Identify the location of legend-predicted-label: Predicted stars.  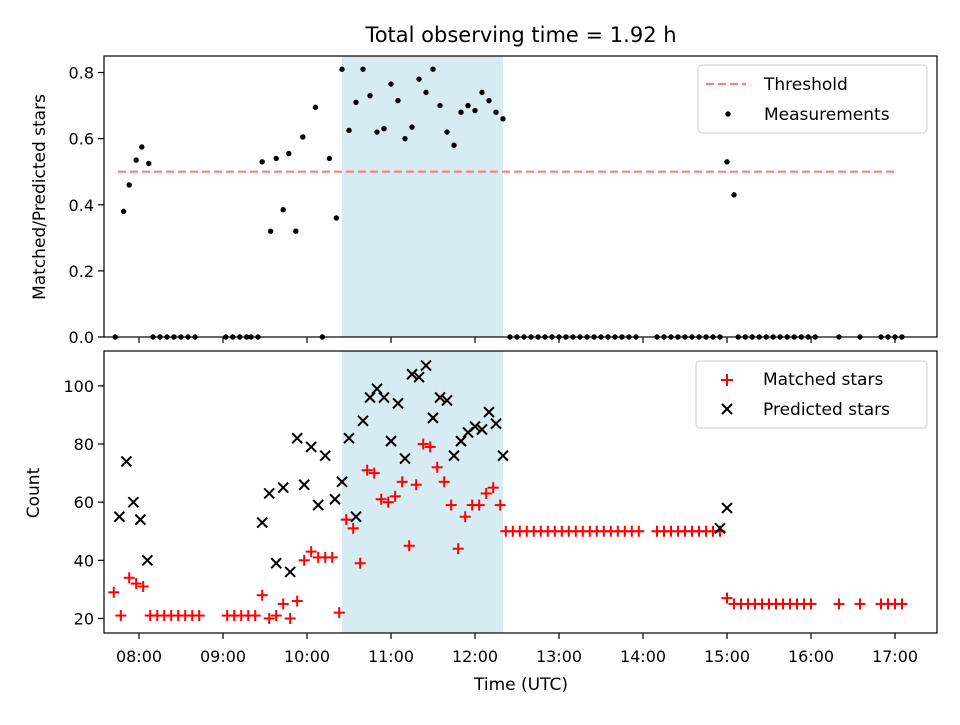
(826, 410).